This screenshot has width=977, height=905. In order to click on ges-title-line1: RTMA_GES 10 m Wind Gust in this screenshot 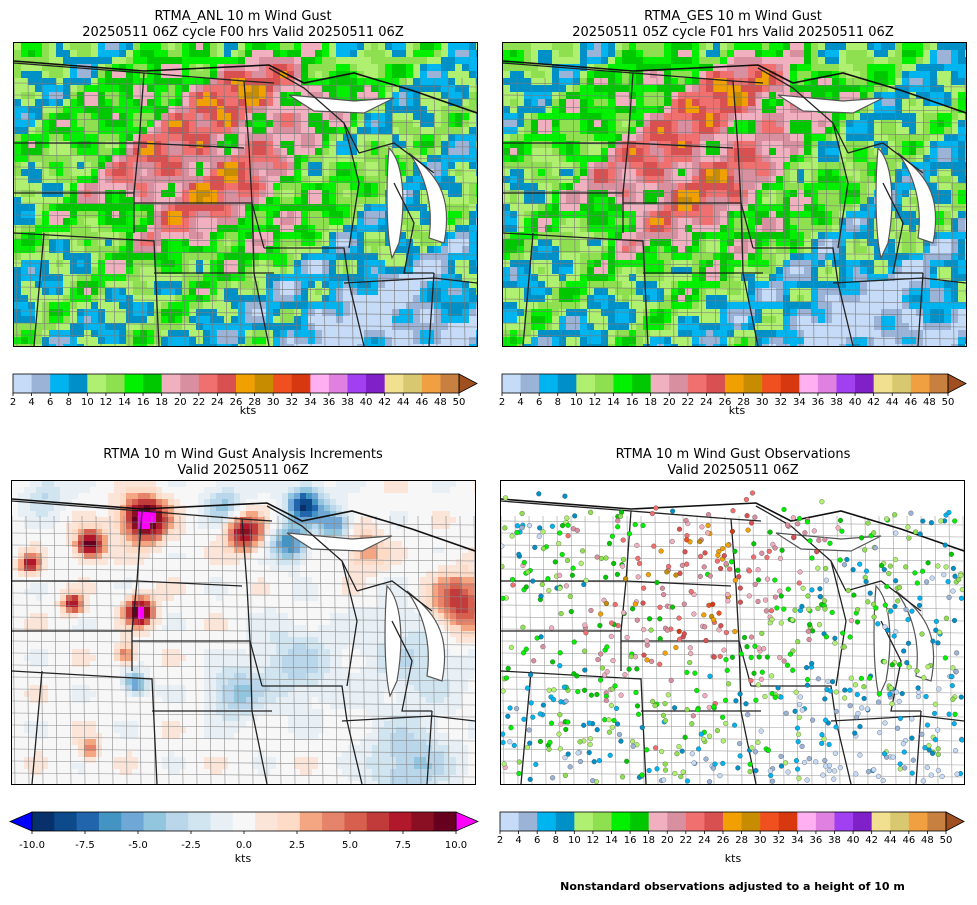, I will do `click(733, 16)`.